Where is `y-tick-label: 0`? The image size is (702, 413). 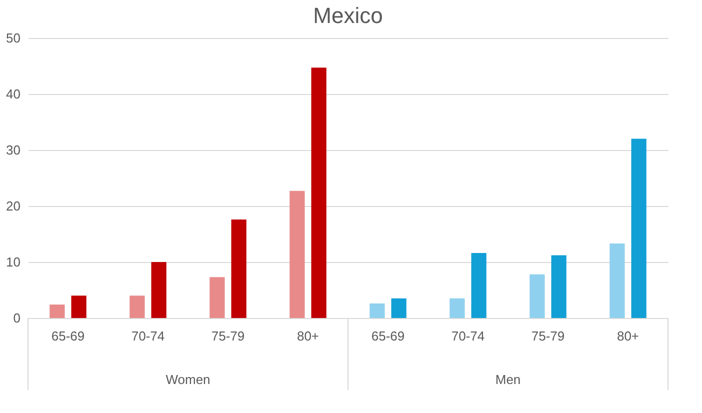
y-tick-label: 0 is located at coordinates (16, 318).